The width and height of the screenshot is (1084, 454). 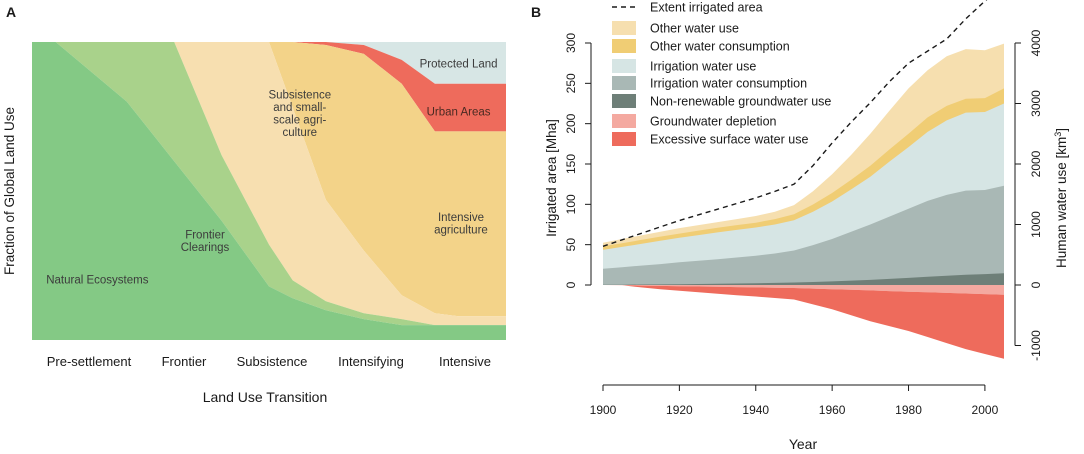 I want to click on region-label-line: and small-, so click(x=299, y=108).